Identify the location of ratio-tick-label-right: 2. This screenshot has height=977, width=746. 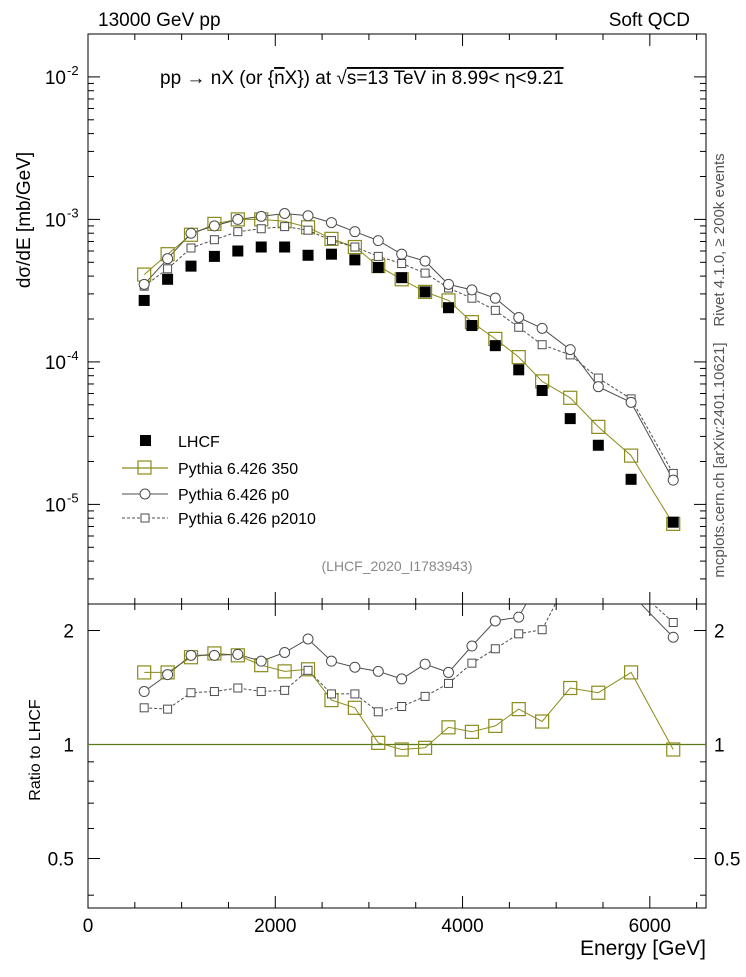
(719, 632).